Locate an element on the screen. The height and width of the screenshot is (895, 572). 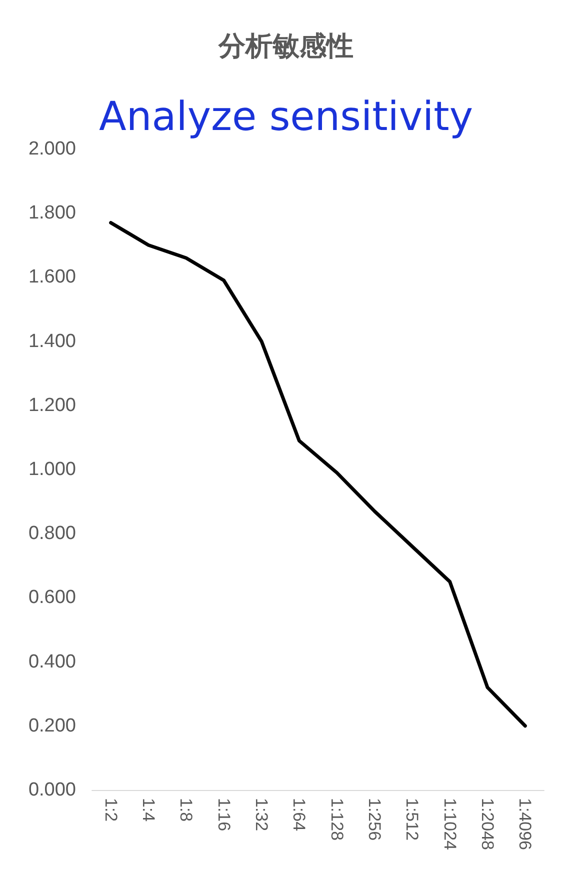
x-tick-label: 1:256 is located at coordinates (374, 819).